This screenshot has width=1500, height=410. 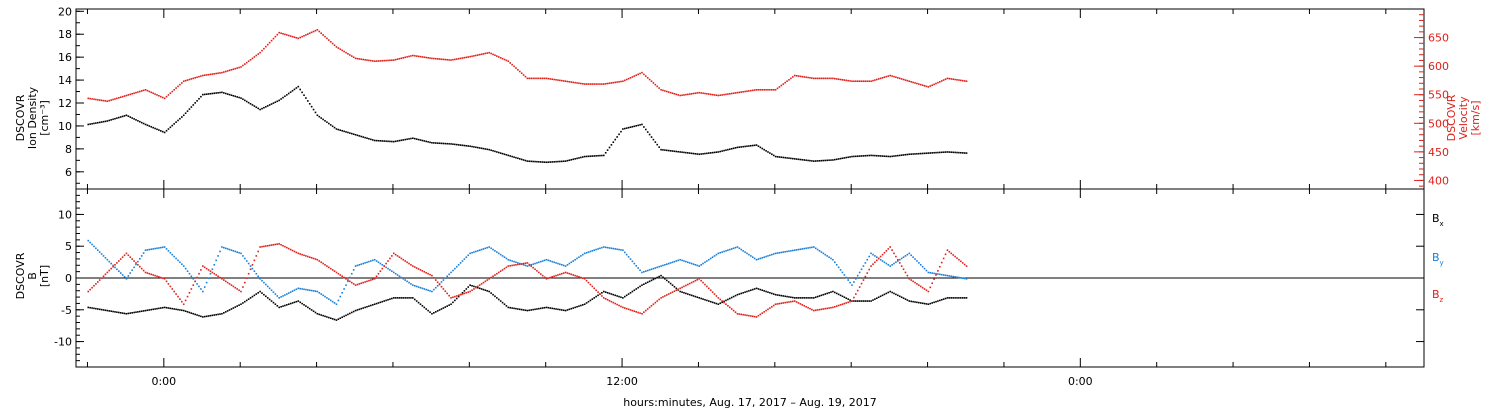 What do you see at coordinates (163, 381) in the screenshot?
I see `x-tick-label: 0:00` at bounding box center [163, 381].